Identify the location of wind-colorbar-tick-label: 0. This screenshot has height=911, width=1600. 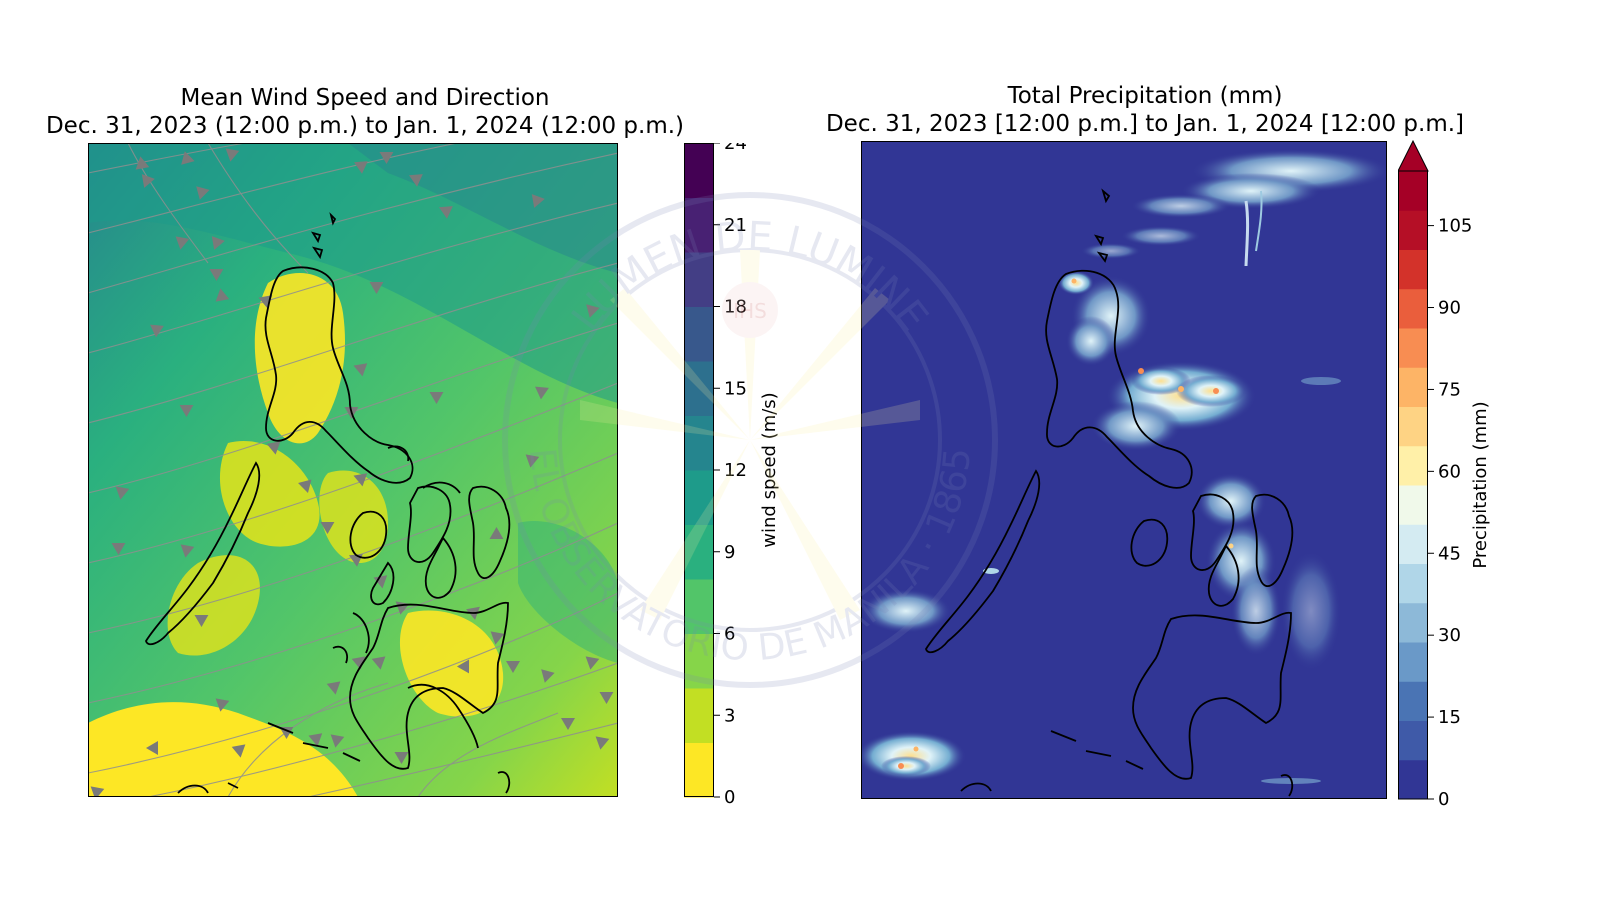
(729, 797).